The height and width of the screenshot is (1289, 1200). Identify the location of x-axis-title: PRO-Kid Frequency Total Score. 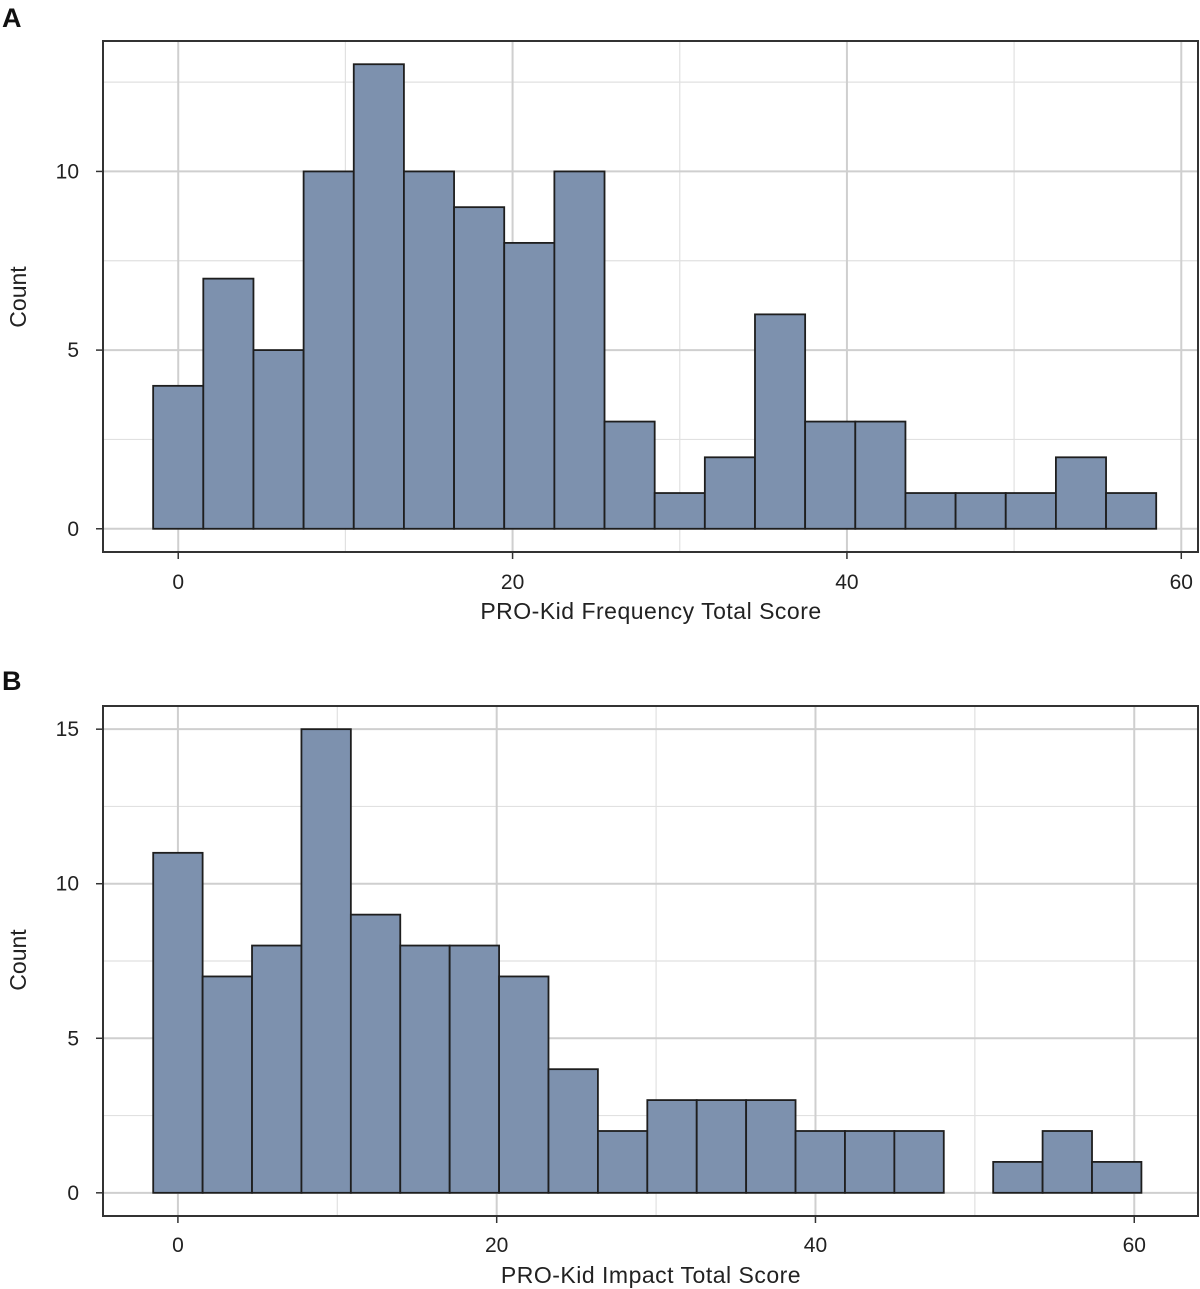
(650, 611).